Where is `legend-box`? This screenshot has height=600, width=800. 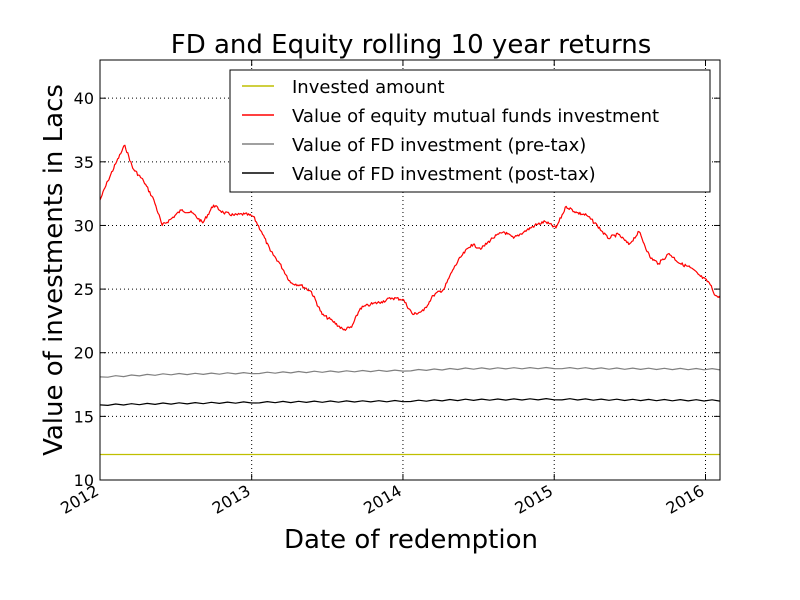
legend-box is located at coordinates (470, 131).